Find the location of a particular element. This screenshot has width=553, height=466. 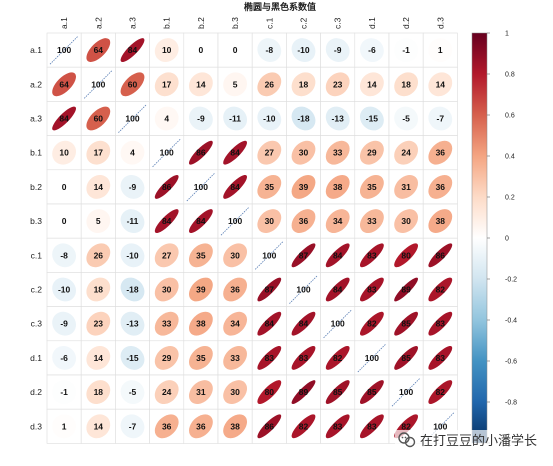

matrix-cell: -6 is located at coordinates (372, 50).